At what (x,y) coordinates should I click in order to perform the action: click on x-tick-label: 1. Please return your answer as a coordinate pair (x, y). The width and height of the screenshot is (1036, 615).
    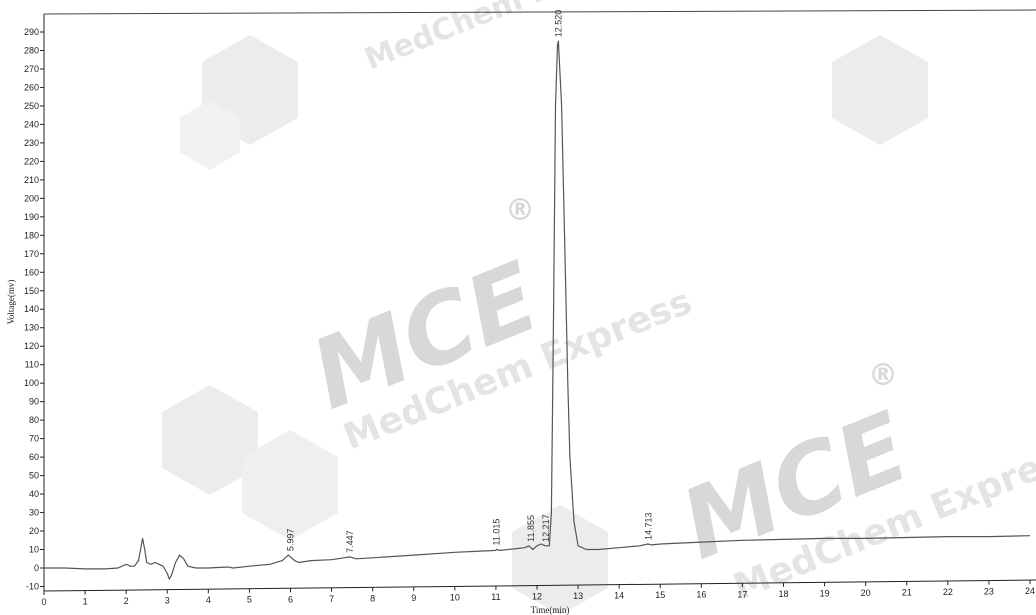
    Looking at the image, I should click on (85, 602).